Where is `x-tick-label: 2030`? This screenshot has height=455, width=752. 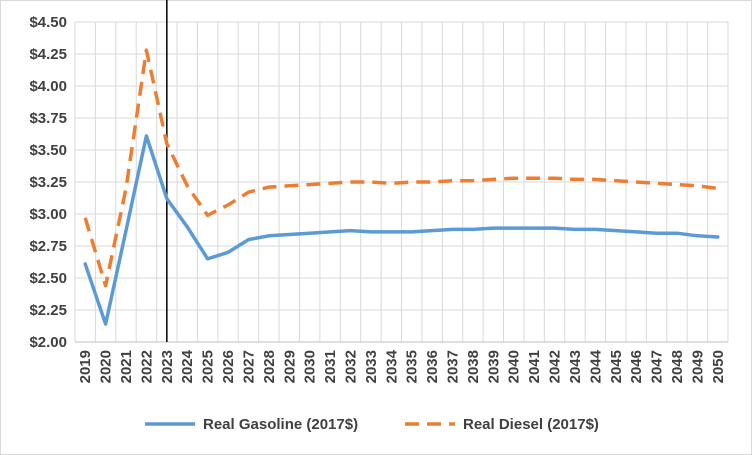 x-tick-label: 2030 is located at coordinates (310, 366).